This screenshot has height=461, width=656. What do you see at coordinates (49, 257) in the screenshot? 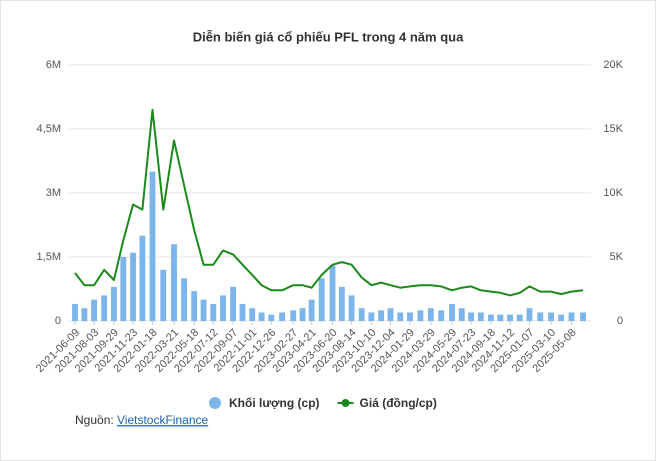
I see `y-tick-label: 1,5M` at bounding box center [49, 257].